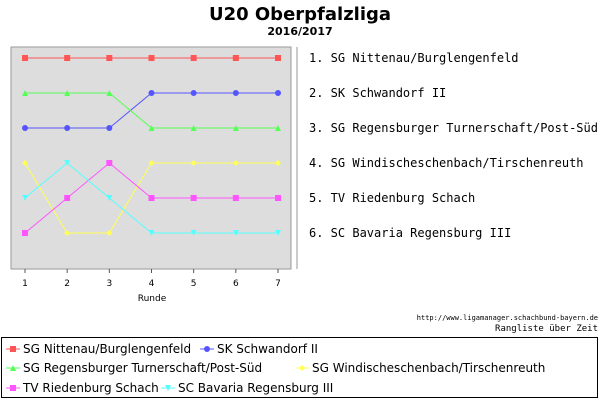 The height and width of the screenshot is (400, 600). I want to click on legend-label: SC Bavaria Regensburg III, so click(255, 388).